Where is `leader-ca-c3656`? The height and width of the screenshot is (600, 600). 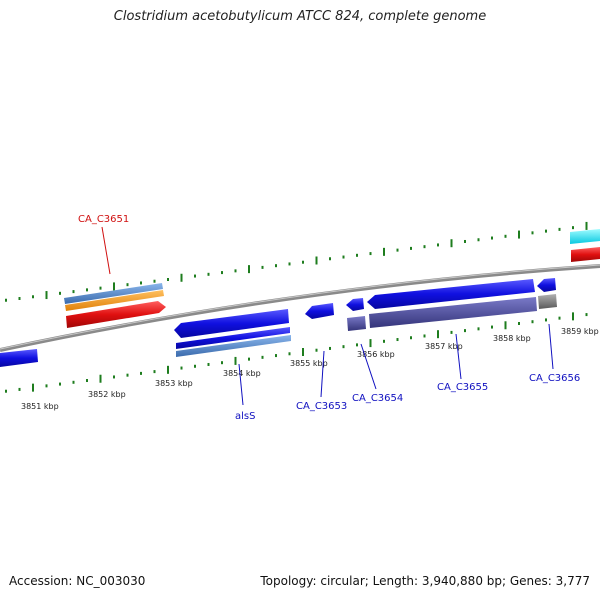 leader-ca-c3656 is located at coordinates (551, 346).